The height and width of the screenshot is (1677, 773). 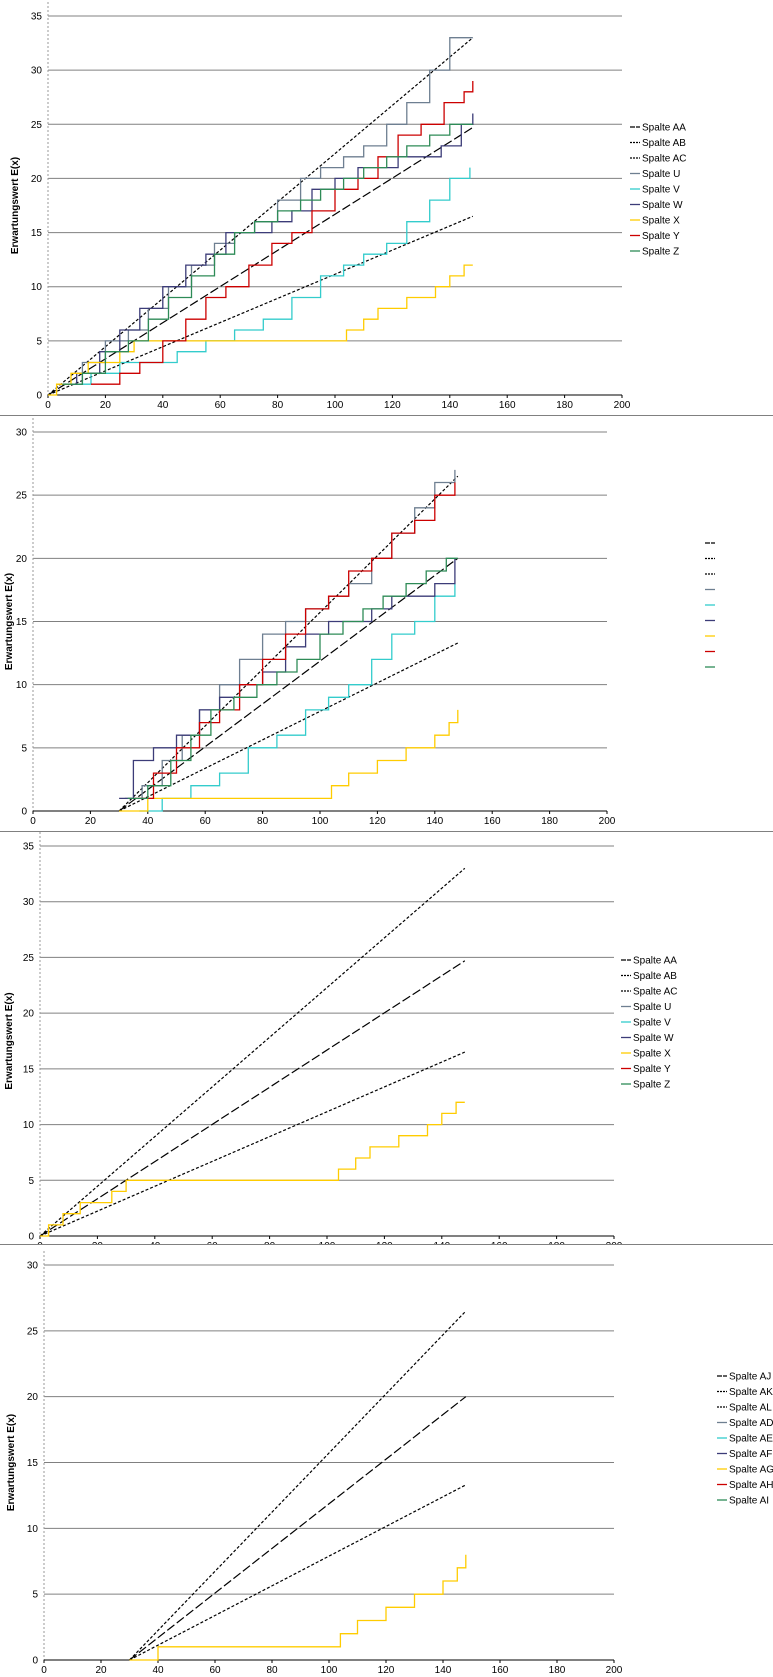 What do you see at coordinates (750, 1408) in the screenshot?
I see `legend-entry: Spalte AL` at bounding box center [750, 1408].